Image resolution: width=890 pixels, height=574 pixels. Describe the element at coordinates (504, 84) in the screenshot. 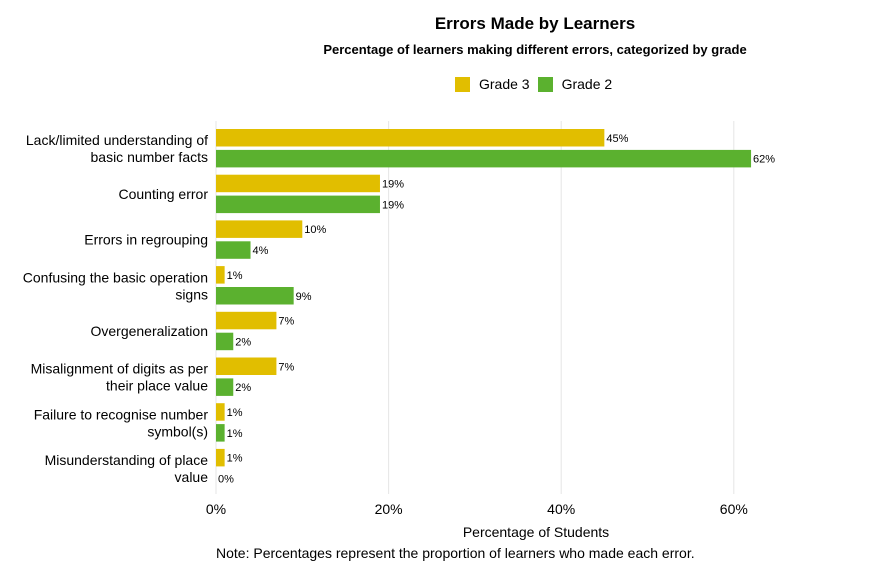

I see `legend-label-grade-3: Grade 3` at that location.